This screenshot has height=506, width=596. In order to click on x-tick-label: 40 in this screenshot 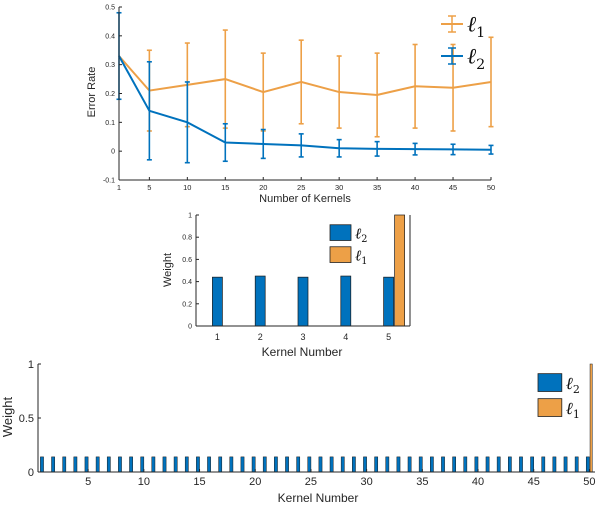, I will do `click(415, 187)`.